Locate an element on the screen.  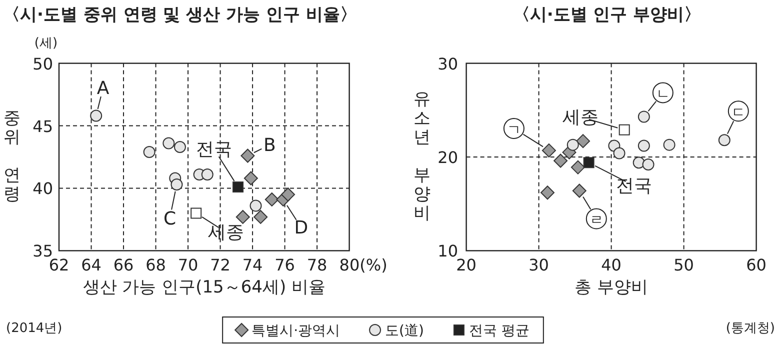
annotation: D is located at coordinates (301, 227).